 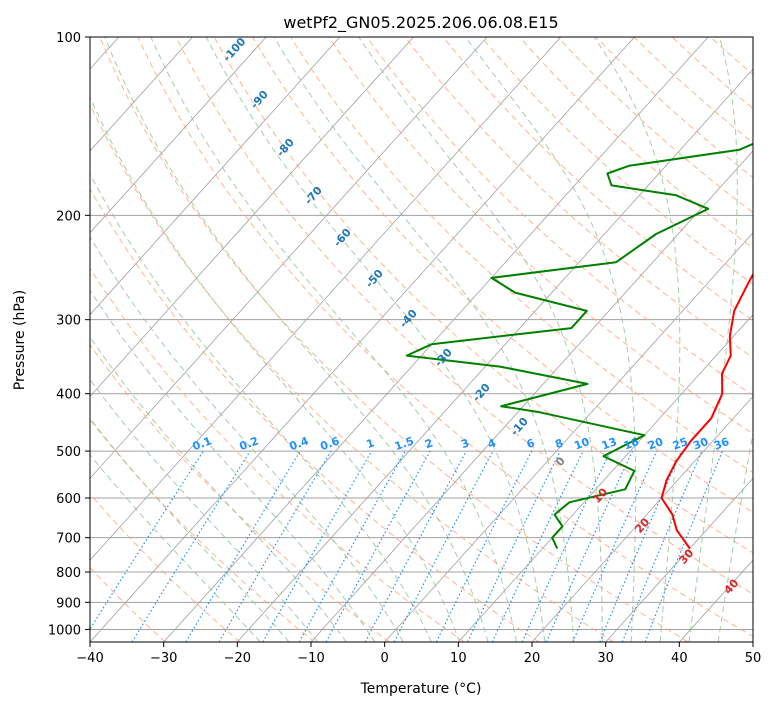 I want to click on mixing-ratio-label: 36, so click(x=721, y=444).